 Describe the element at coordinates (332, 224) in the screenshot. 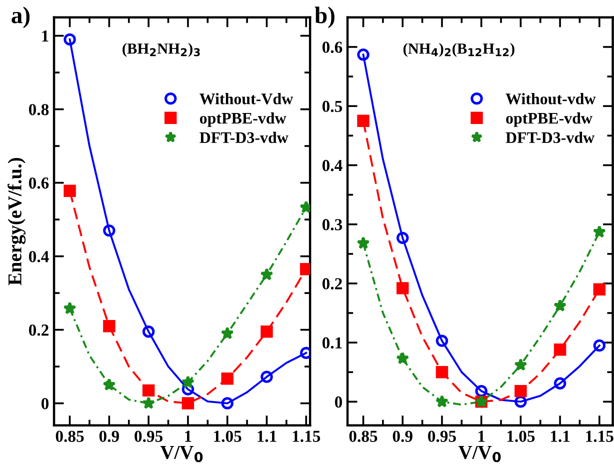

I see `y-tick-label: 0.3` at that location.